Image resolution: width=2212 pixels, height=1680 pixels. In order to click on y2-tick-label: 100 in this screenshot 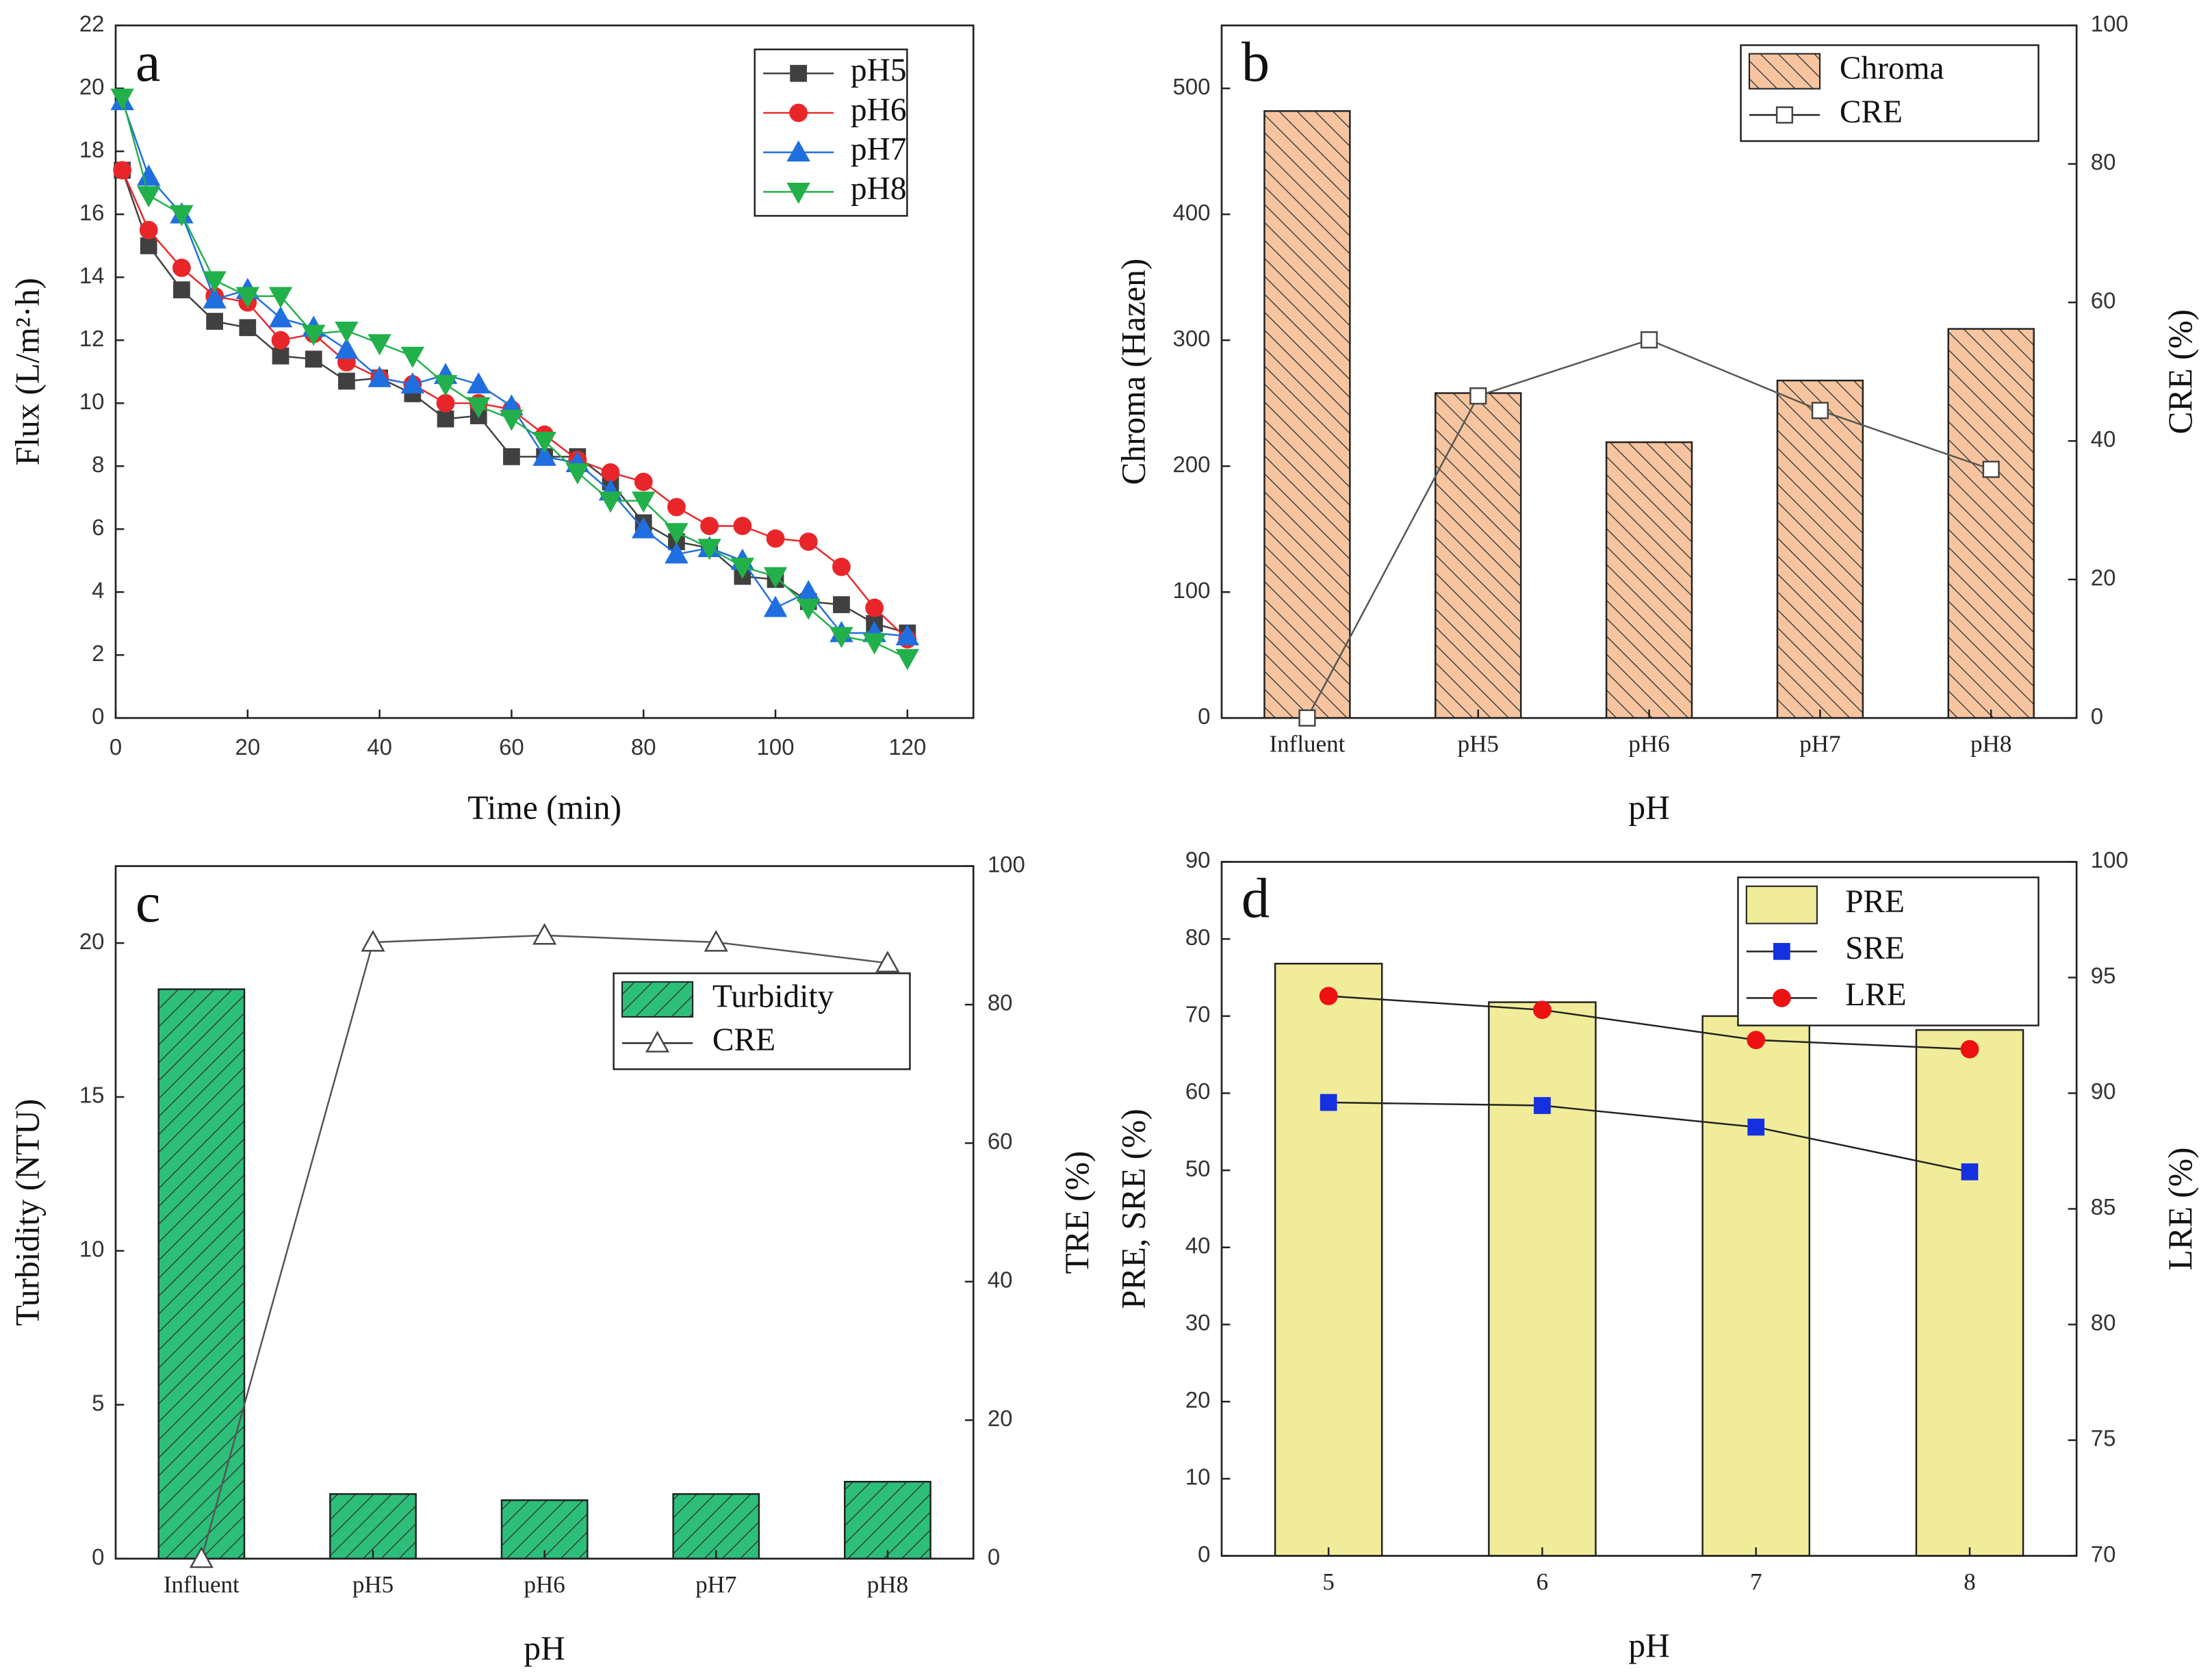, I will do `click(2110, 23)`.